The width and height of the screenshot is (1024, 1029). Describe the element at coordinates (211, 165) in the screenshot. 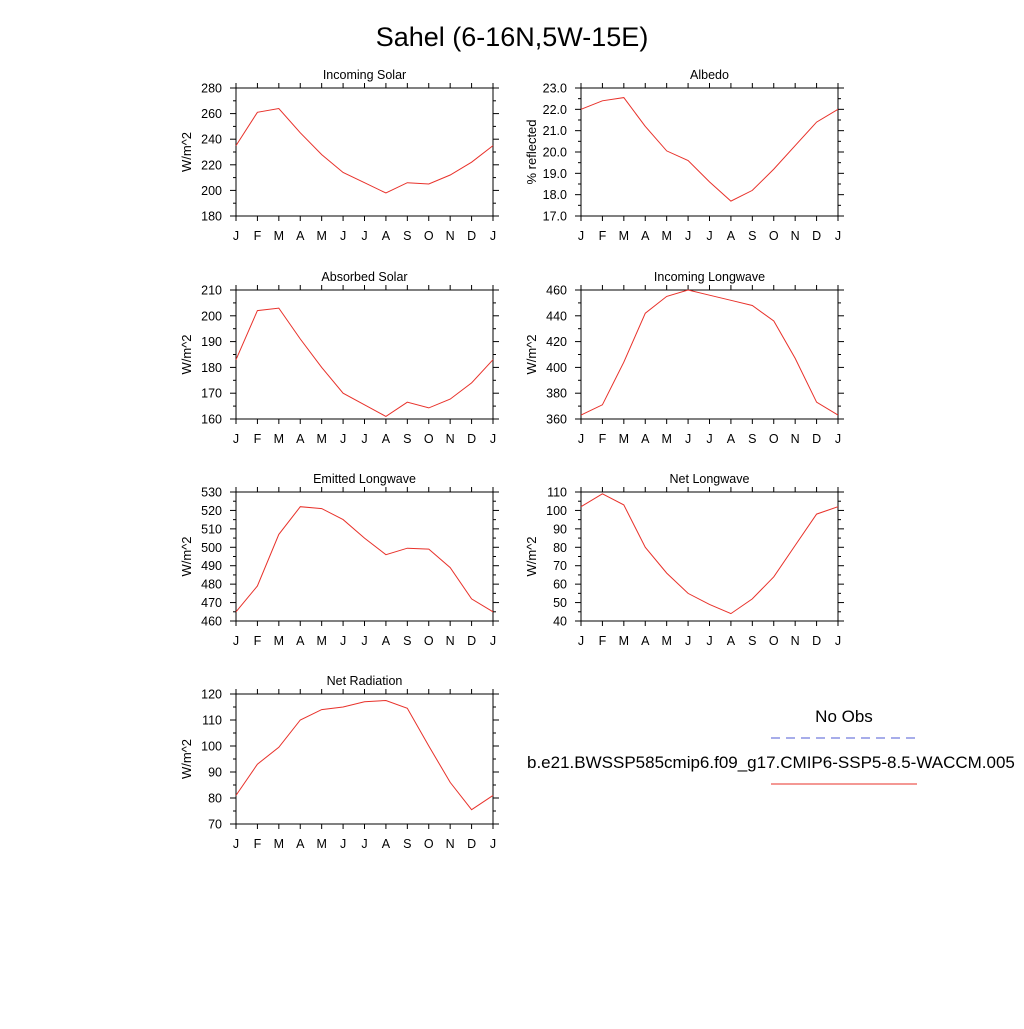

I see `y-tick-label: 220` at that location.